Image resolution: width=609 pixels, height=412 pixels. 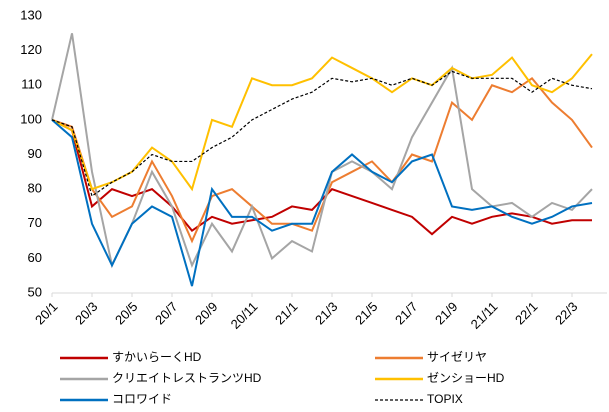 I want to click on x-tick-label: 20/1, so click(x=46, y=313).